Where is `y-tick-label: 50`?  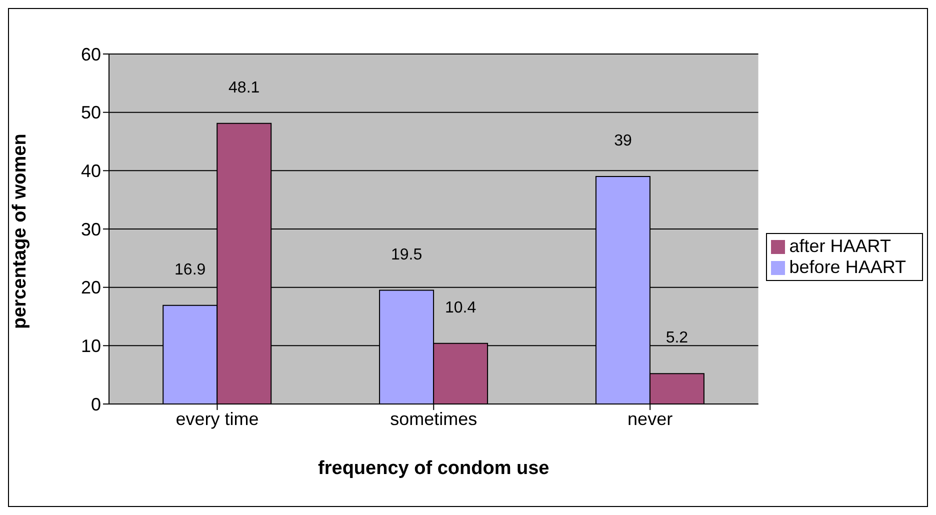
y-tick-label: 50 is located at coordinates (90, 112).